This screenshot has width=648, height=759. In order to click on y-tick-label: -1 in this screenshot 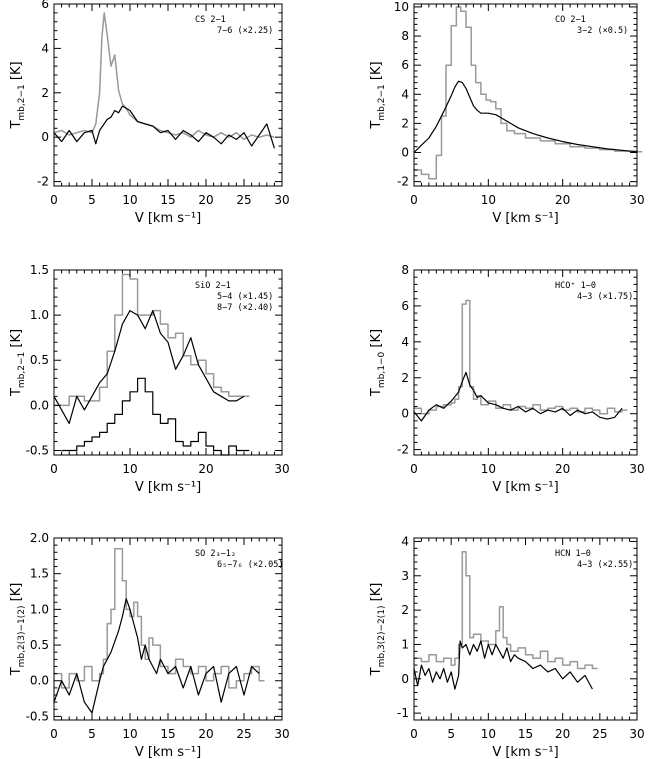, I will do `click(403, 713)`.